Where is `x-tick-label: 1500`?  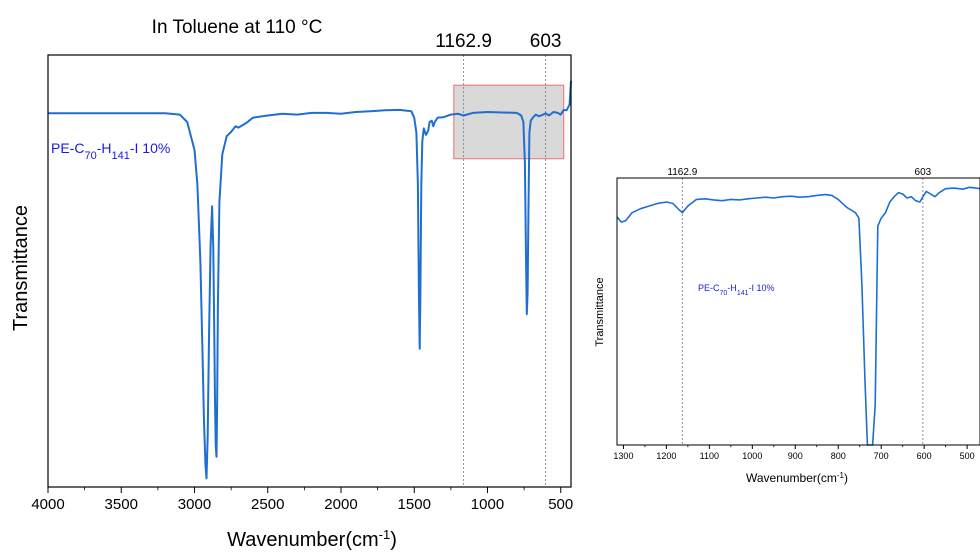 x-tick-label: 1500 is located at coordinates (414, 504).